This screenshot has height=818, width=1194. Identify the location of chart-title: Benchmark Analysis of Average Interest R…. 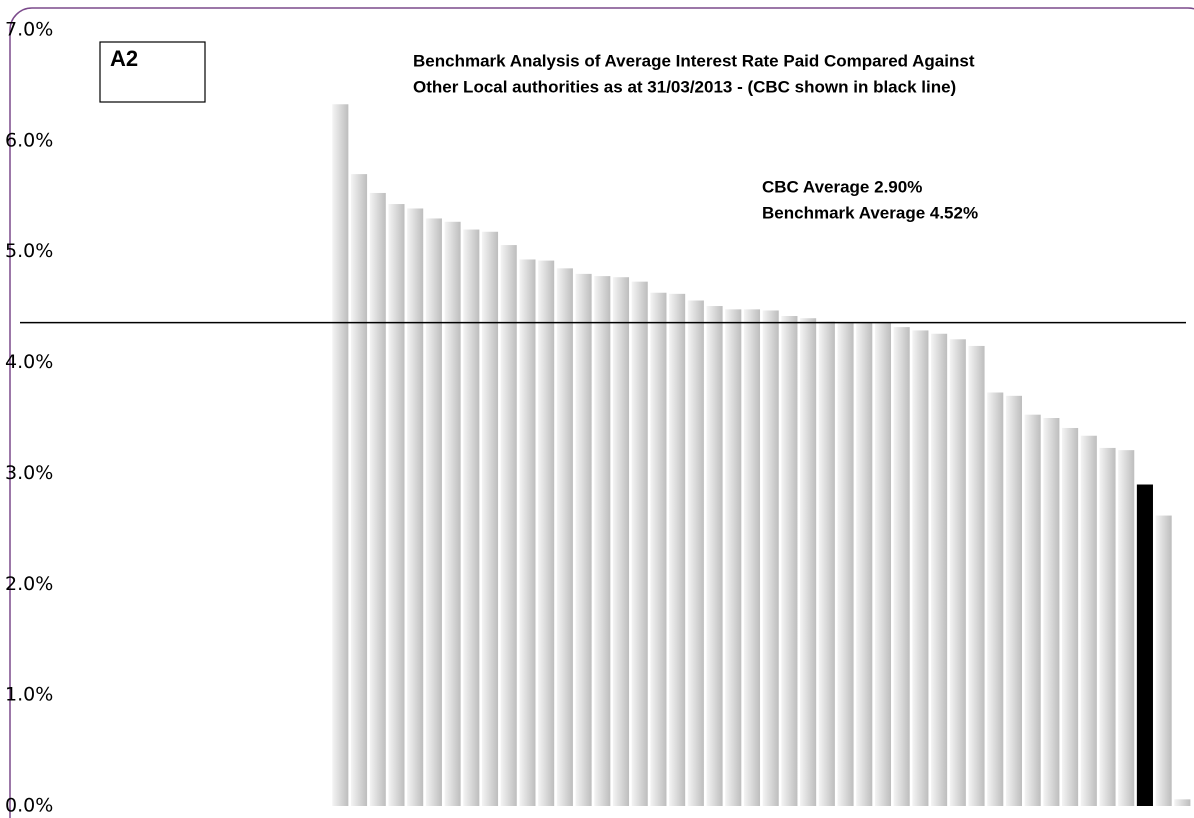
(694, 60).